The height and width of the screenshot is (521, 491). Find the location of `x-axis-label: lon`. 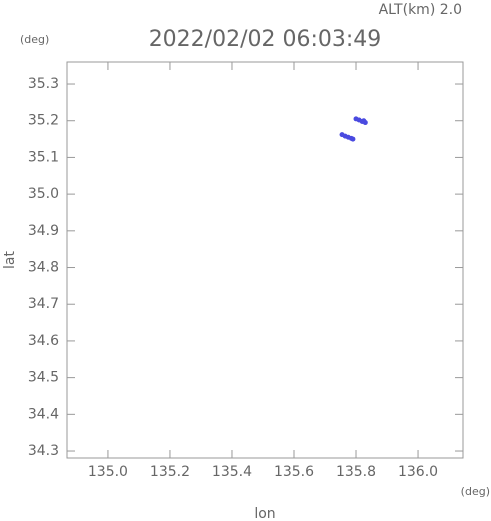

x-axis-label: lon is located at coordinates (264, 513).